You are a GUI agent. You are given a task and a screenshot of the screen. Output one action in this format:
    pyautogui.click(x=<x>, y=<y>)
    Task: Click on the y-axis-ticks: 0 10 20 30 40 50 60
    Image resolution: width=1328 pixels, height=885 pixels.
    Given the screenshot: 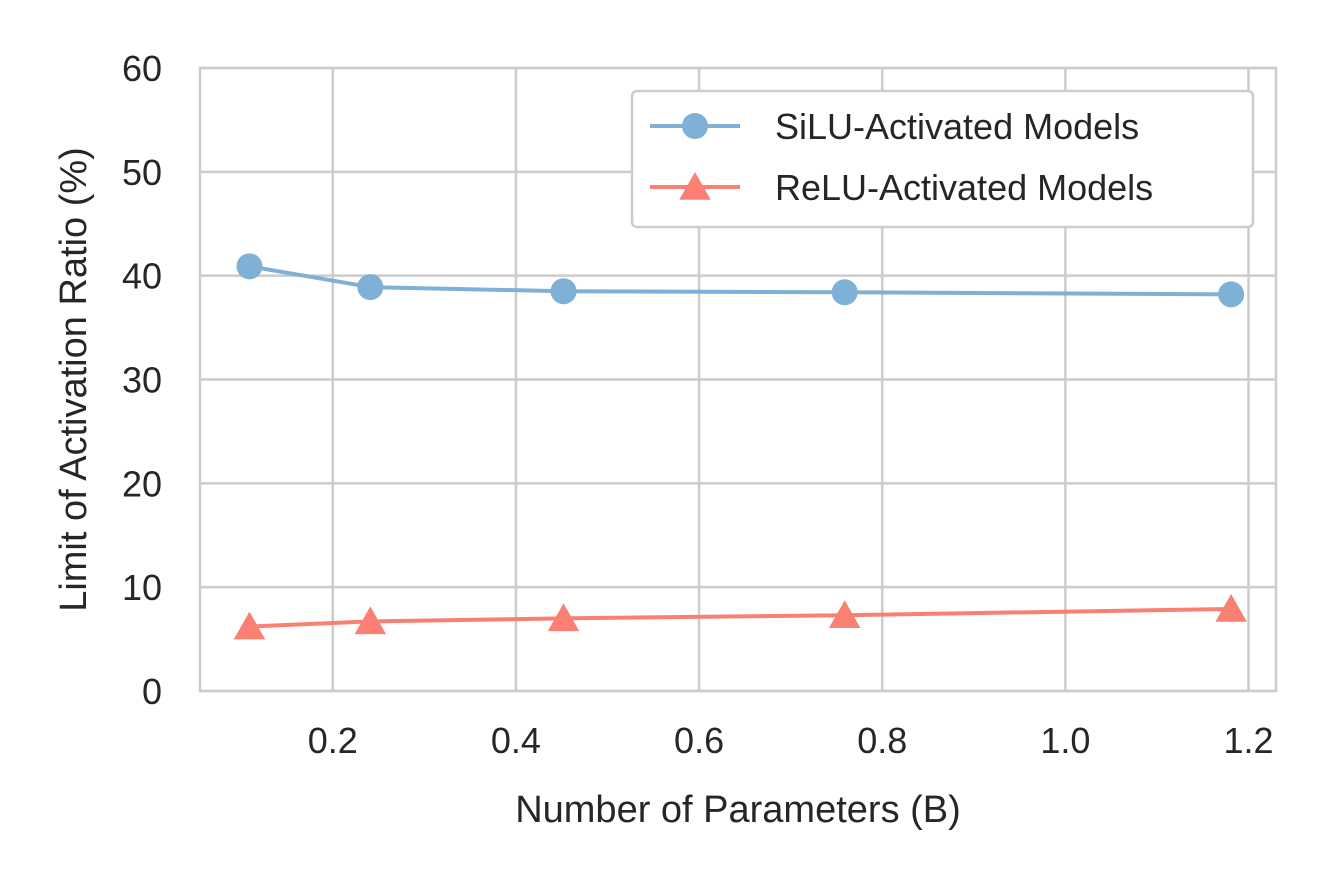 What is the action you would take?
    pyautogui.click(x=142, y=380)
    